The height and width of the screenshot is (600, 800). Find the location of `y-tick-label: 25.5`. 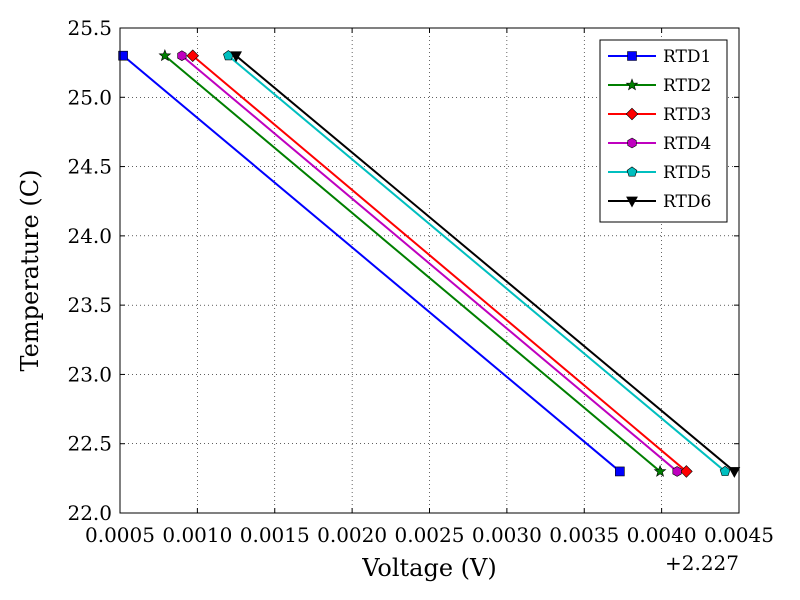

y-tick-label: 25.5 is located at coordinates (89, 28).